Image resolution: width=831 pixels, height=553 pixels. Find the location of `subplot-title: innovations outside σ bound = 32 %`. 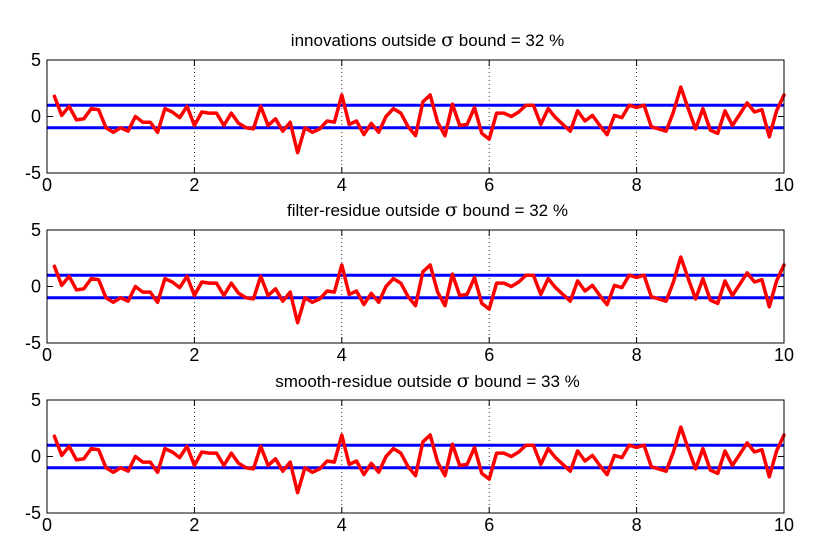

subplot-title: innovations outside σ bound = 32 % is located at coordinates (427, 40).